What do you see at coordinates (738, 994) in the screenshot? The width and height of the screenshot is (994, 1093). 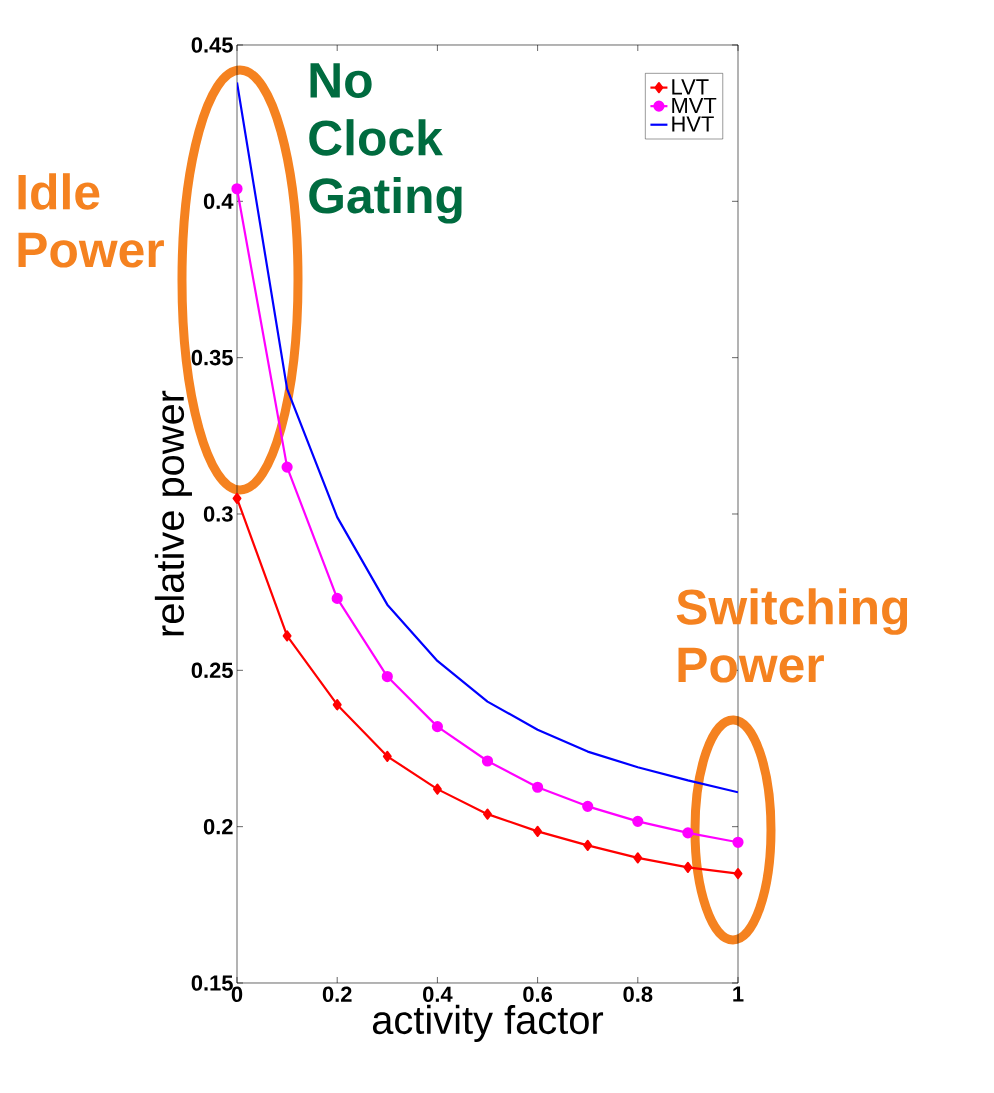 I see `x-tick-label: 1` at bounding box center [738, 994].